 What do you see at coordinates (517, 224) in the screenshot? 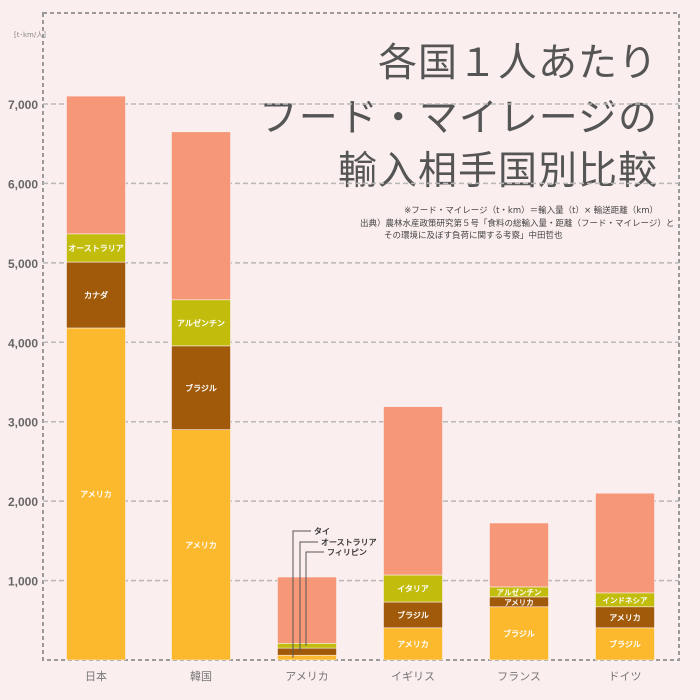
I see `source-note-line-1: 出典）農林水産政策研究第５号「食料の総輸入量・距離（フード・マイレージ）と` at bounding box center [517, 224].